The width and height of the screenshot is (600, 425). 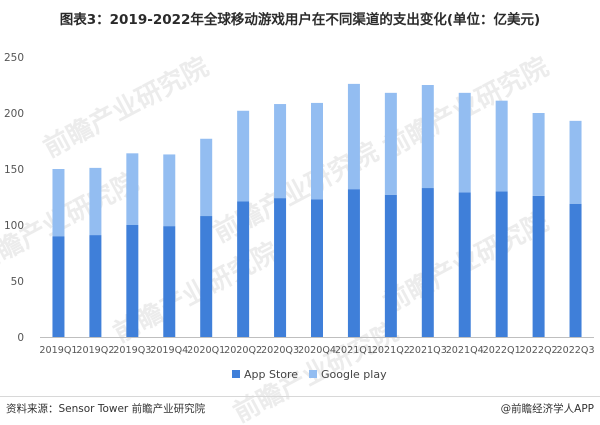 What do you see at coordinates (280, 350) in the screenshot?
I see `x-tick-label: 2020Q3` at bounding box center [280, 350].